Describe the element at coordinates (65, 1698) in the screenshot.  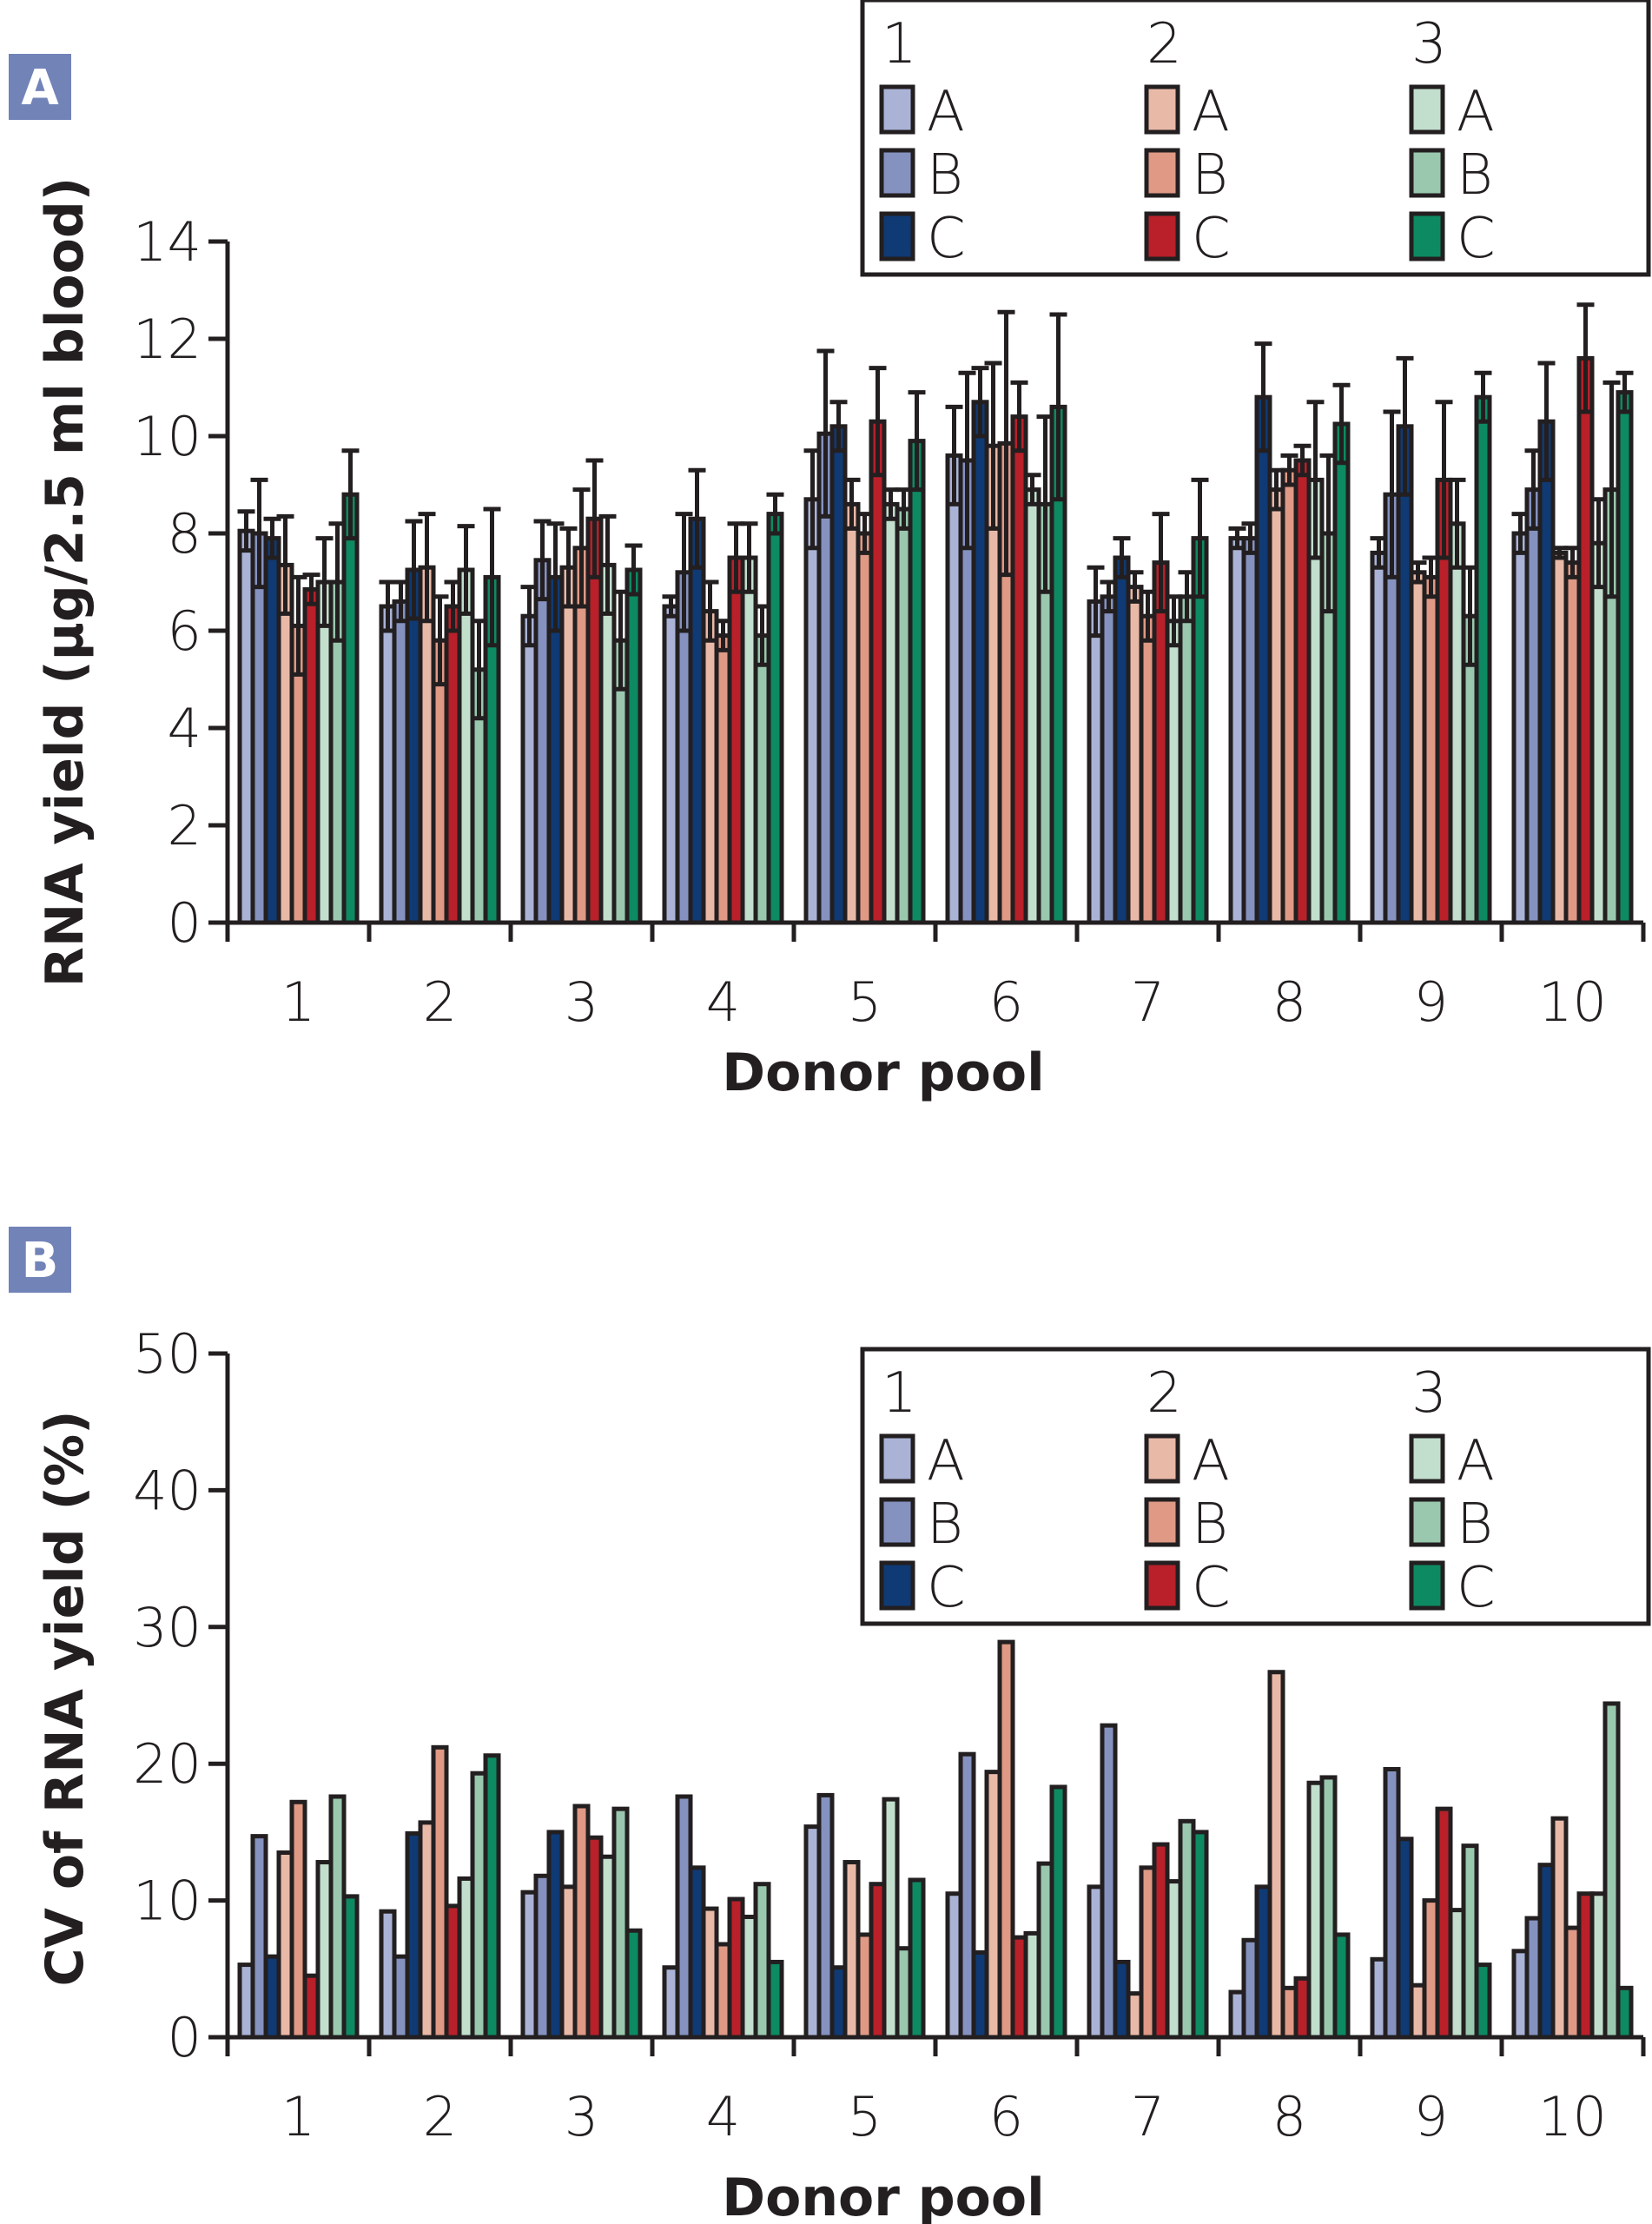
I see `y-axis-title: CV of RNA yield (%)` at that location.